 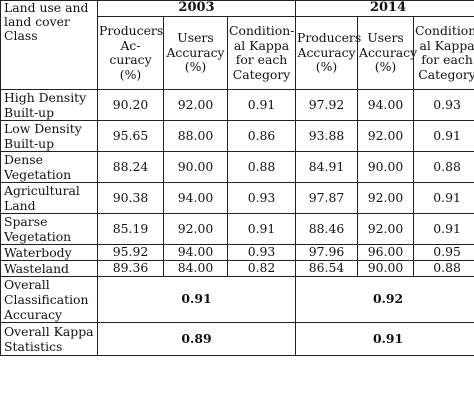 I want to click on cell-value: 97.92, so click(x=327, y=105).